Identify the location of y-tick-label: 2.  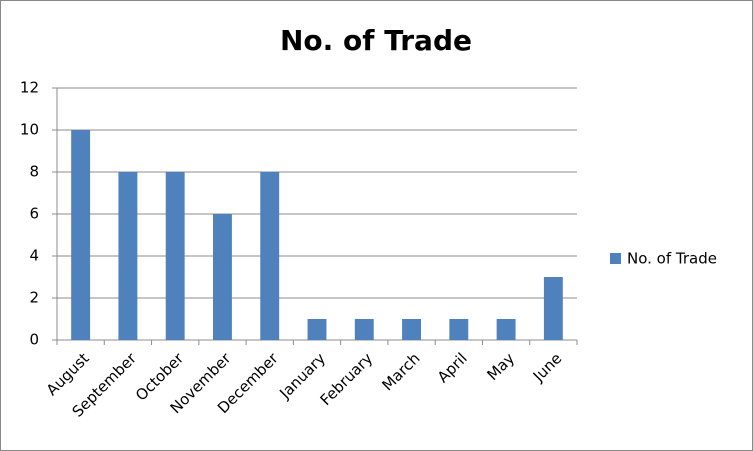
(34, 298).